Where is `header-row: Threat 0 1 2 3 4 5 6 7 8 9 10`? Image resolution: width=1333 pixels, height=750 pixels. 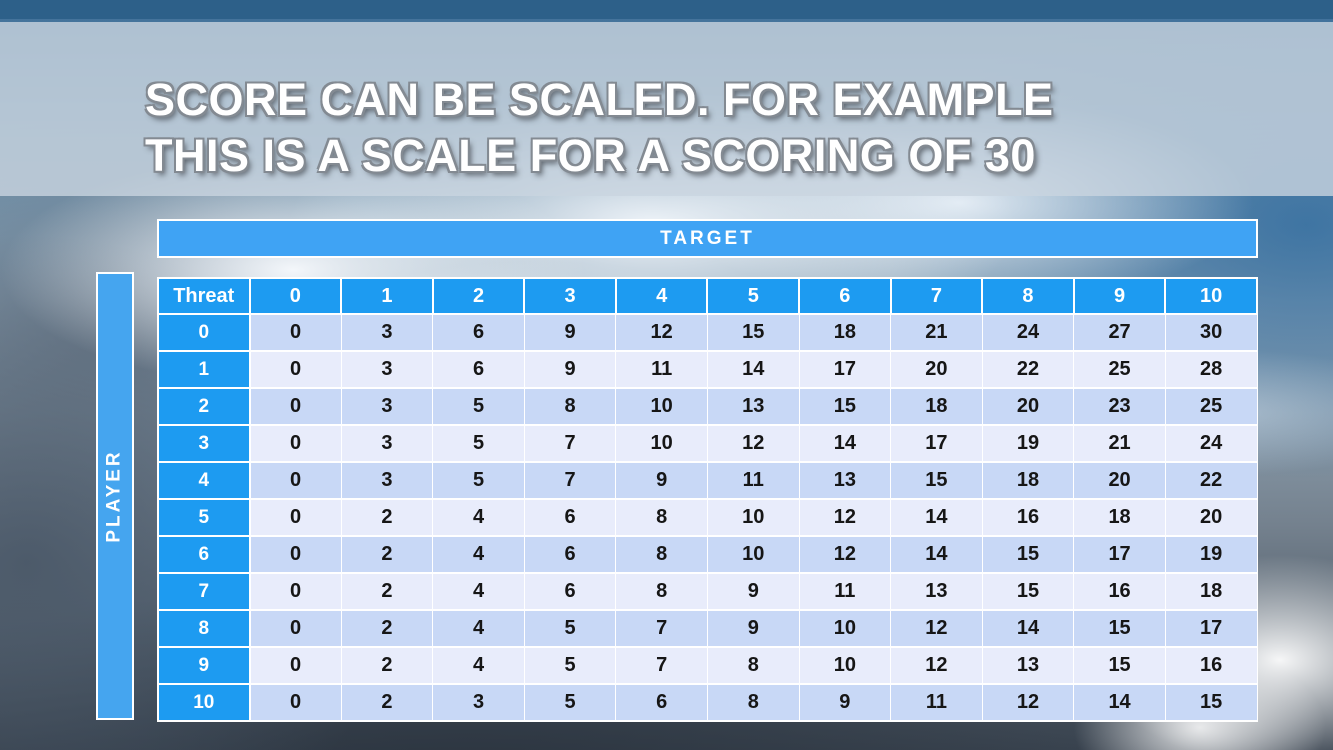 header-row: Threat 0 1 2 3 4 5 6 7 8 9 10 is located at coordinates (707, 296).